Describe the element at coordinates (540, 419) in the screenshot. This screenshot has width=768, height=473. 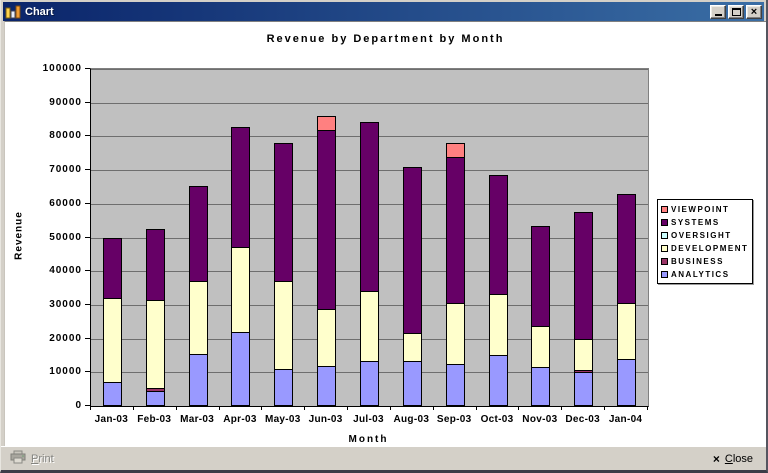
I see `x-tick-label: Nov-03` at that location.